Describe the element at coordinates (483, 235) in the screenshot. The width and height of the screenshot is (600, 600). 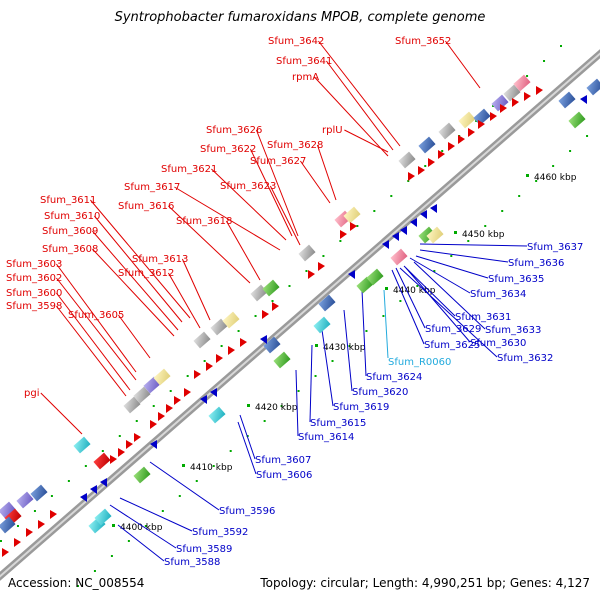
I see `scale-tick-label: 4450 kbp` at that location.